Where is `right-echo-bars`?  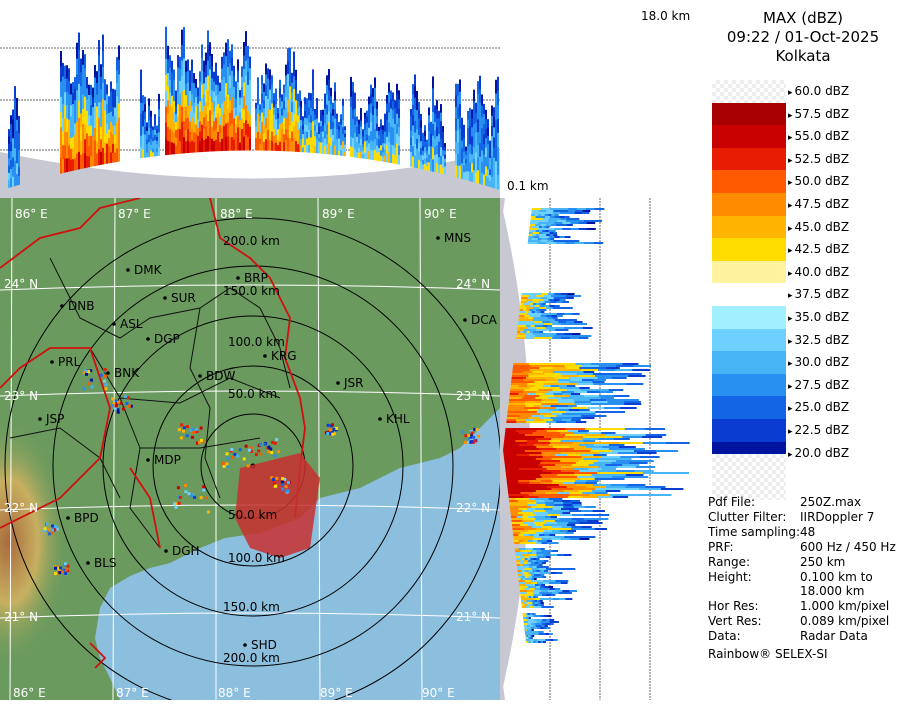 right-echo-bars is located at coordinates (596, 425).